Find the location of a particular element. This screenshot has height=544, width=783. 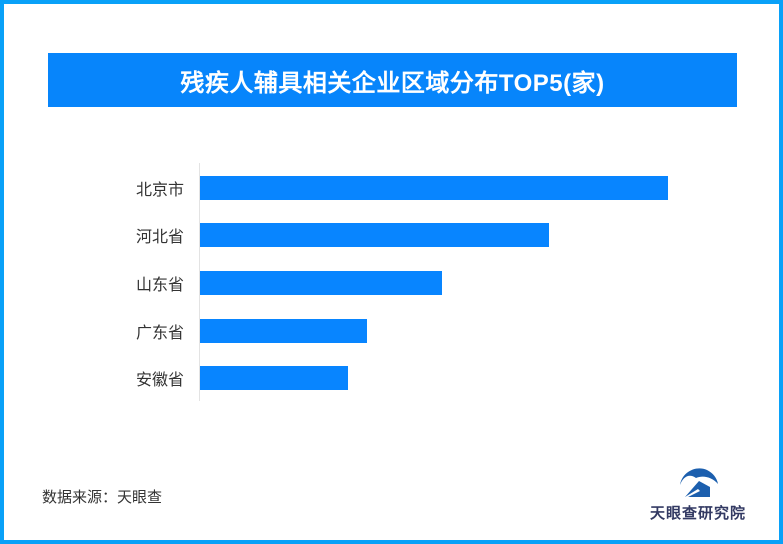

bar-row: 山东省 is located at coordinates (368, 283).